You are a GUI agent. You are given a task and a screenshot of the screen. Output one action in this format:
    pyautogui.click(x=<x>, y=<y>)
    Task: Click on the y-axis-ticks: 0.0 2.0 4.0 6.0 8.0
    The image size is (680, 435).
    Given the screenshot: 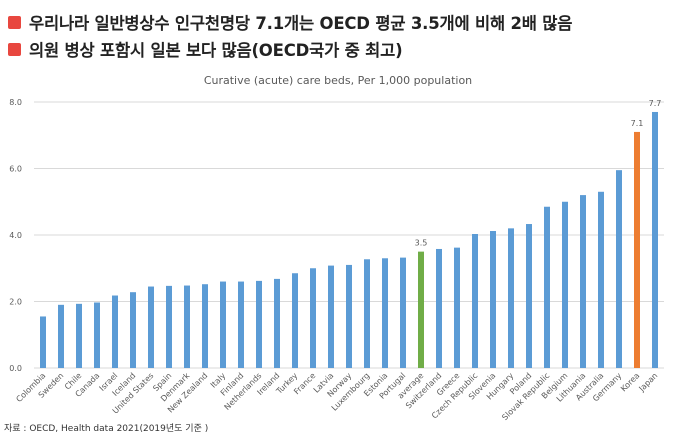 What is the action you would take?
    pyautogui.click(x=15, y=235)
    